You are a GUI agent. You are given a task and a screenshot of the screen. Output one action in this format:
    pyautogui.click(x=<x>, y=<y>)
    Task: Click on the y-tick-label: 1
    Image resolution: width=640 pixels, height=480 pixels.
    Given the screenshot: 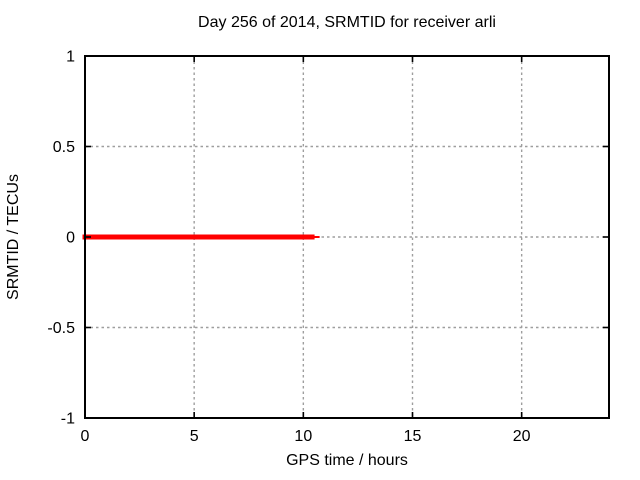 What is the action you would take?
    pyautogui.click(x=70, y=57)
    